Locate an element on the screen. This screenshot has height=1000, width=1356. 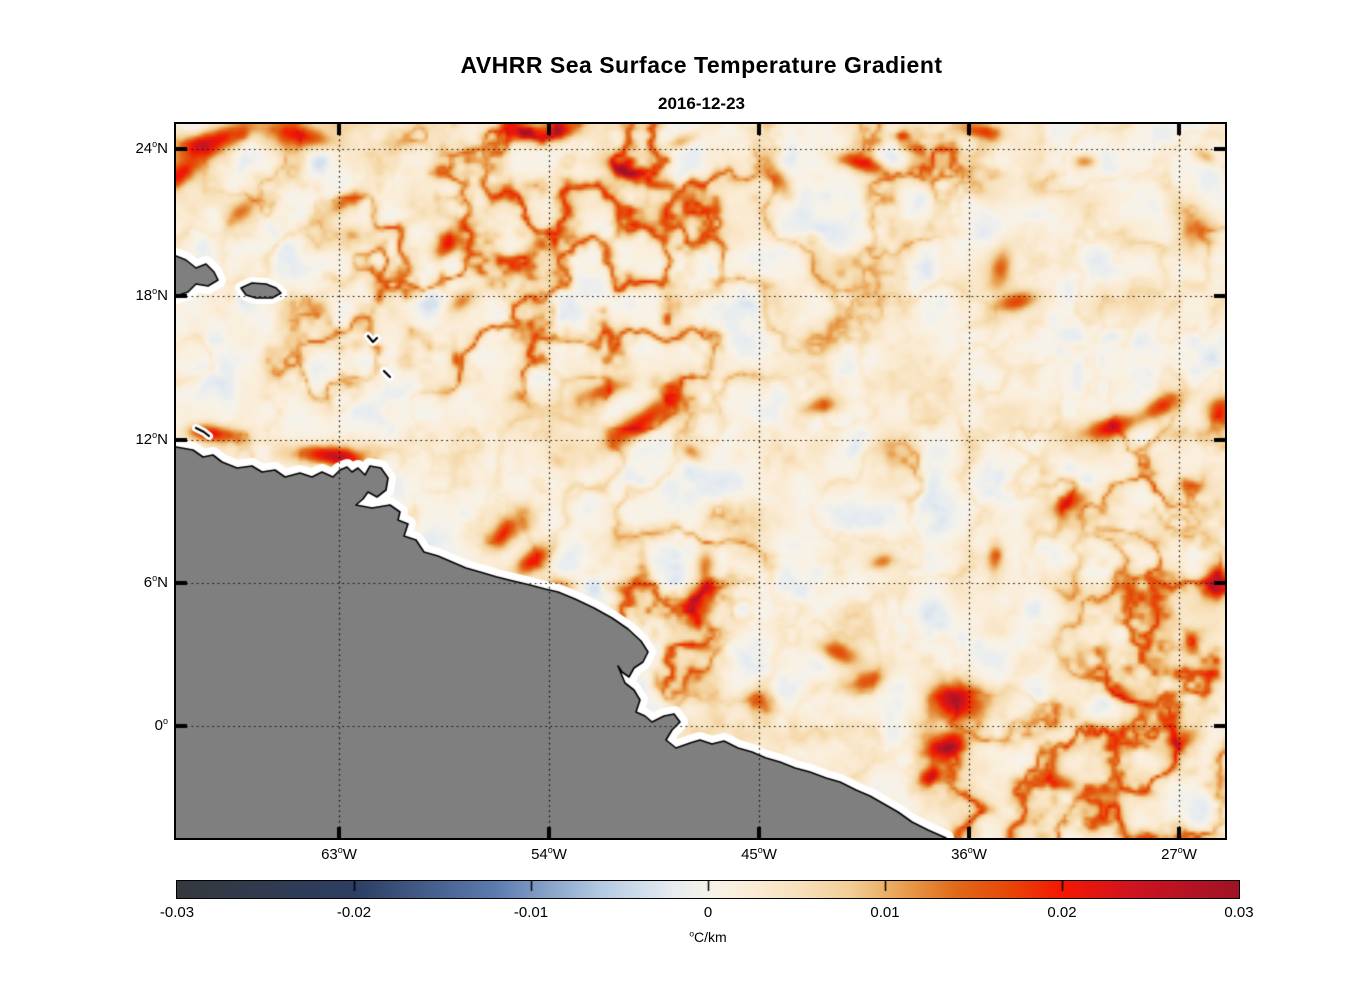
x-tick-label: 27oW is located at coordinates (1179, 854).